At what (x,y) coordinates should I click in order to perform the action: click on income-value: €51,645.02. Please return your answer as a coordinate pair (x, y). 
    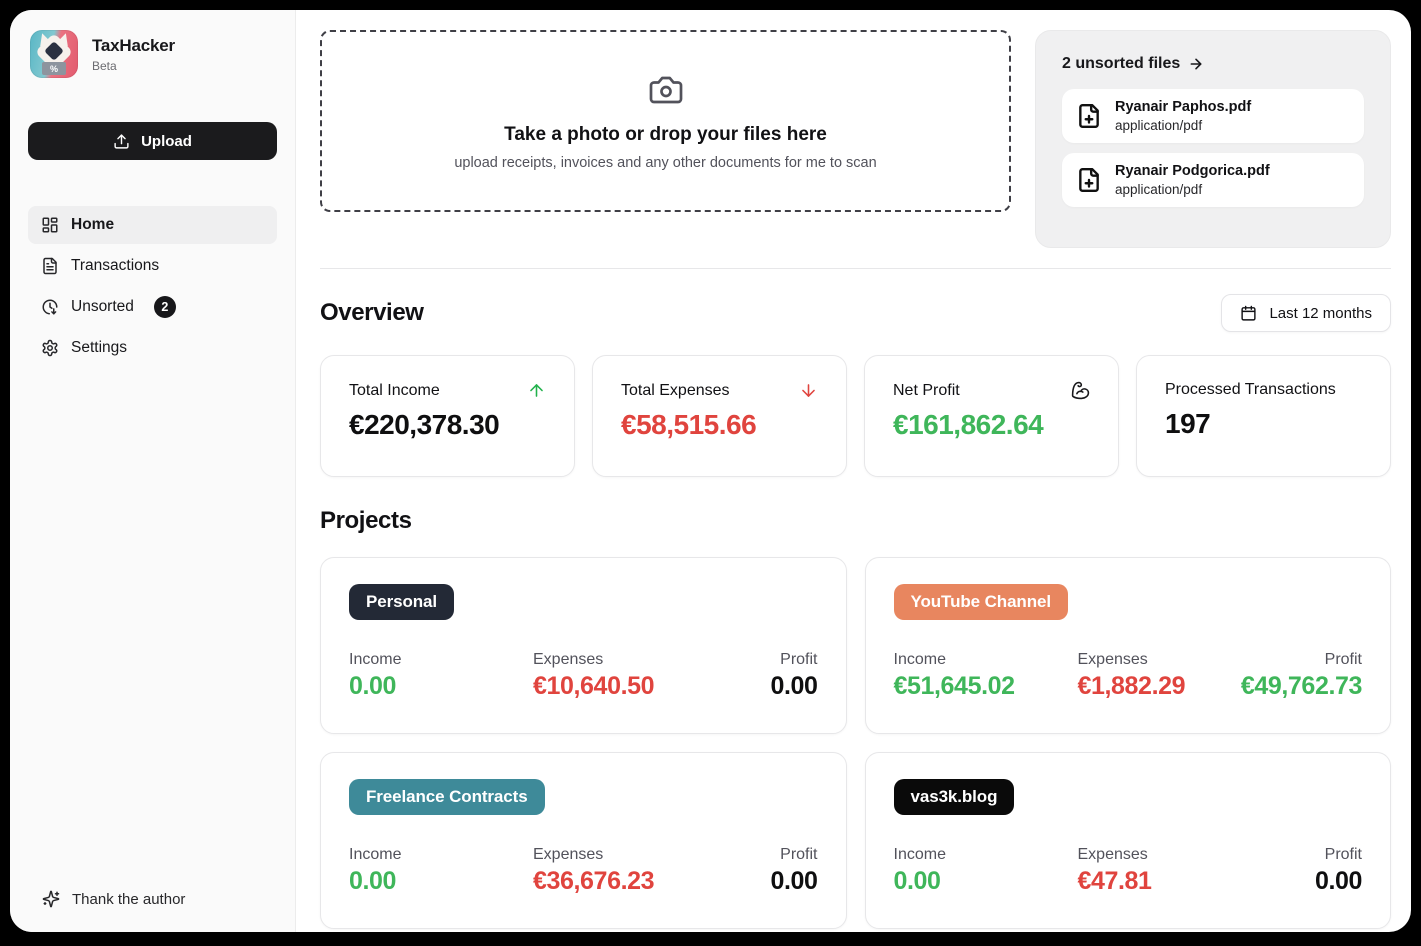
    Looking at the image, I should click on (954, 686).